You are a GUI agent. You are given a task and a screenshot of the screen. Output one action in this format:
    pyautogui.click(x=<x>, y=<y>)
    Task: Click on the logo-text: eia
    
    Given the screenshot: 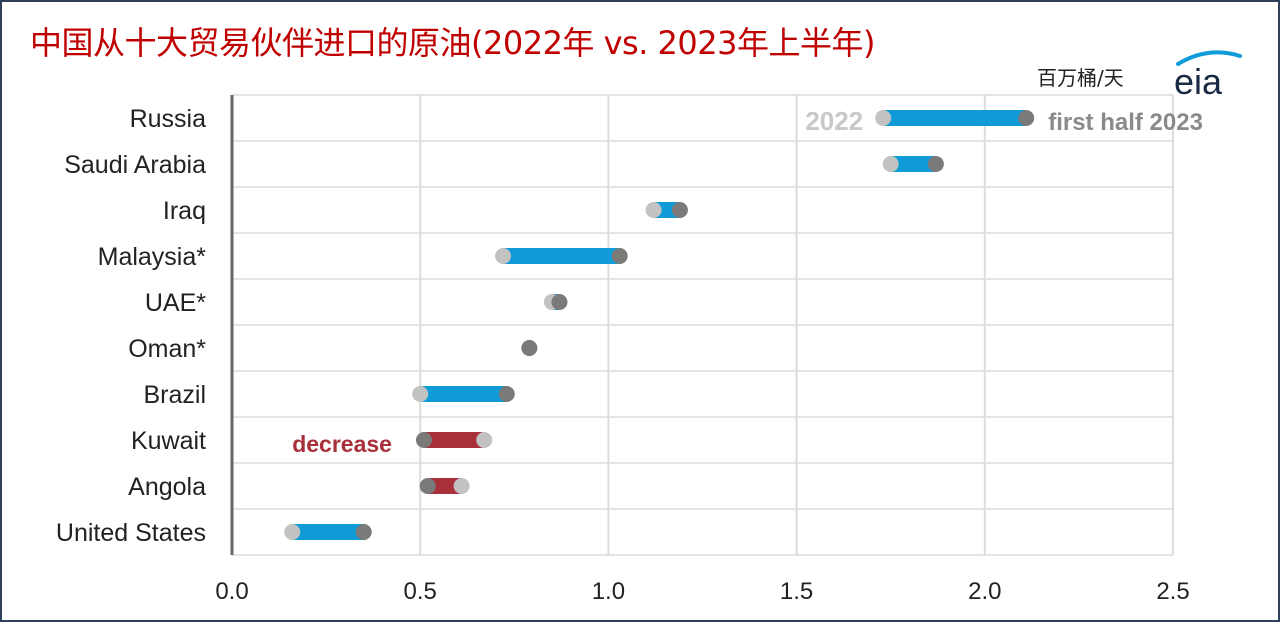 What is the action you would take?
    pyautogui.click(x=1198, y=80)
    